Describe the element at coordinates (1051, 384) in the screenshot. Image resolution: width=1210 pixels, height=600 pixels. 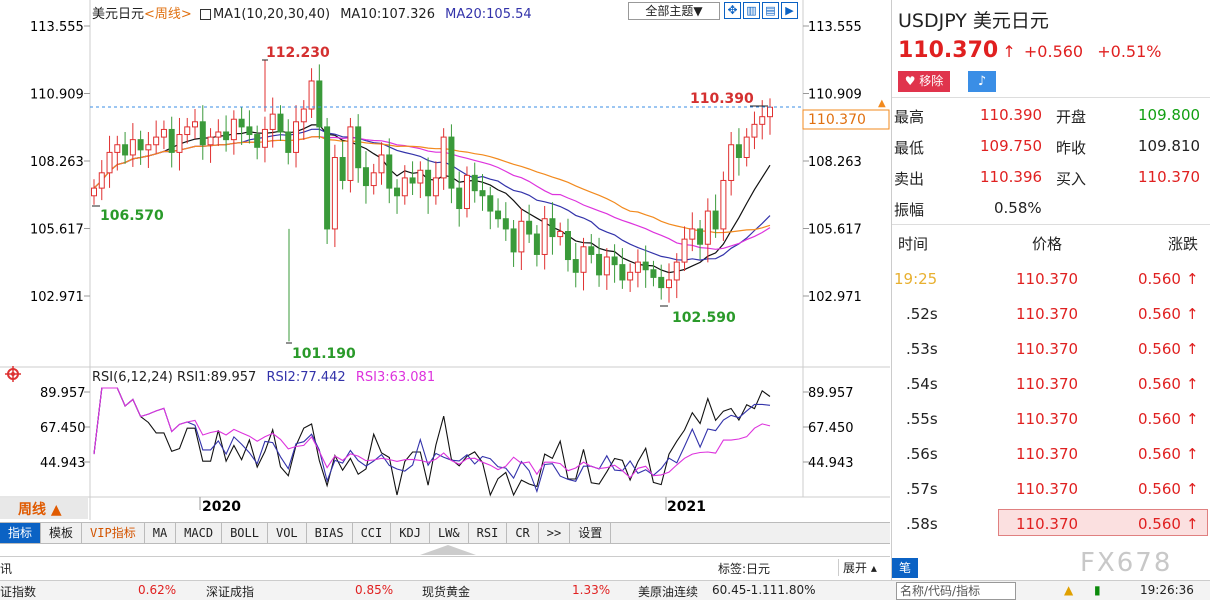
I see `tick-row: .54s 110.370 0.560 ↑` at that location.